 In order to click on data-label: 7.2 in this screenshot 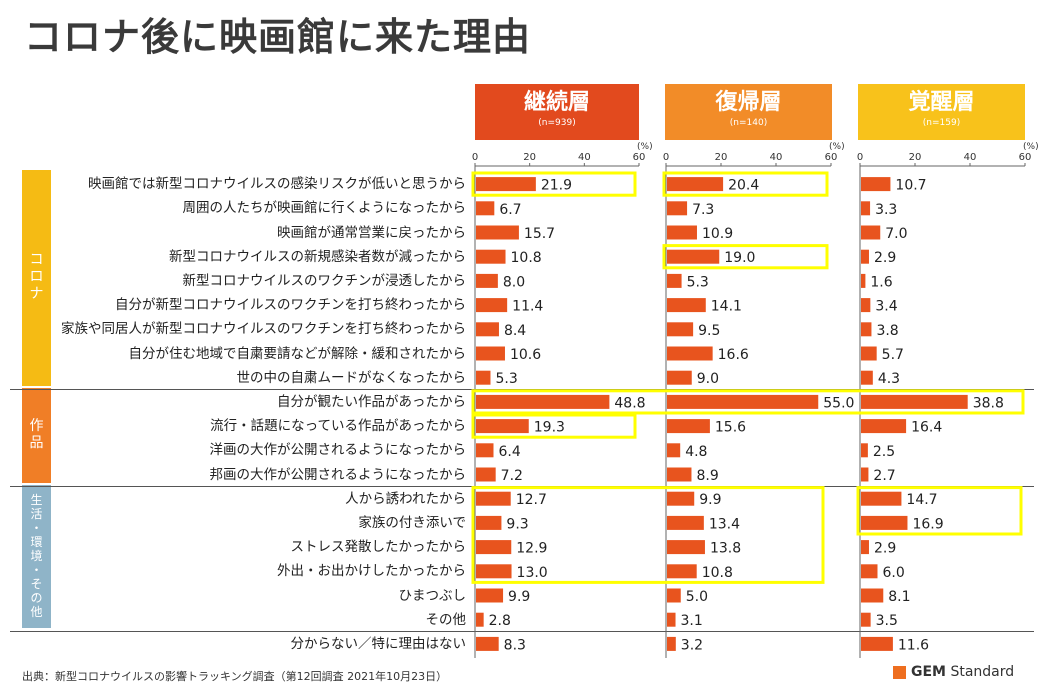, I will do `click(512, 476)`.